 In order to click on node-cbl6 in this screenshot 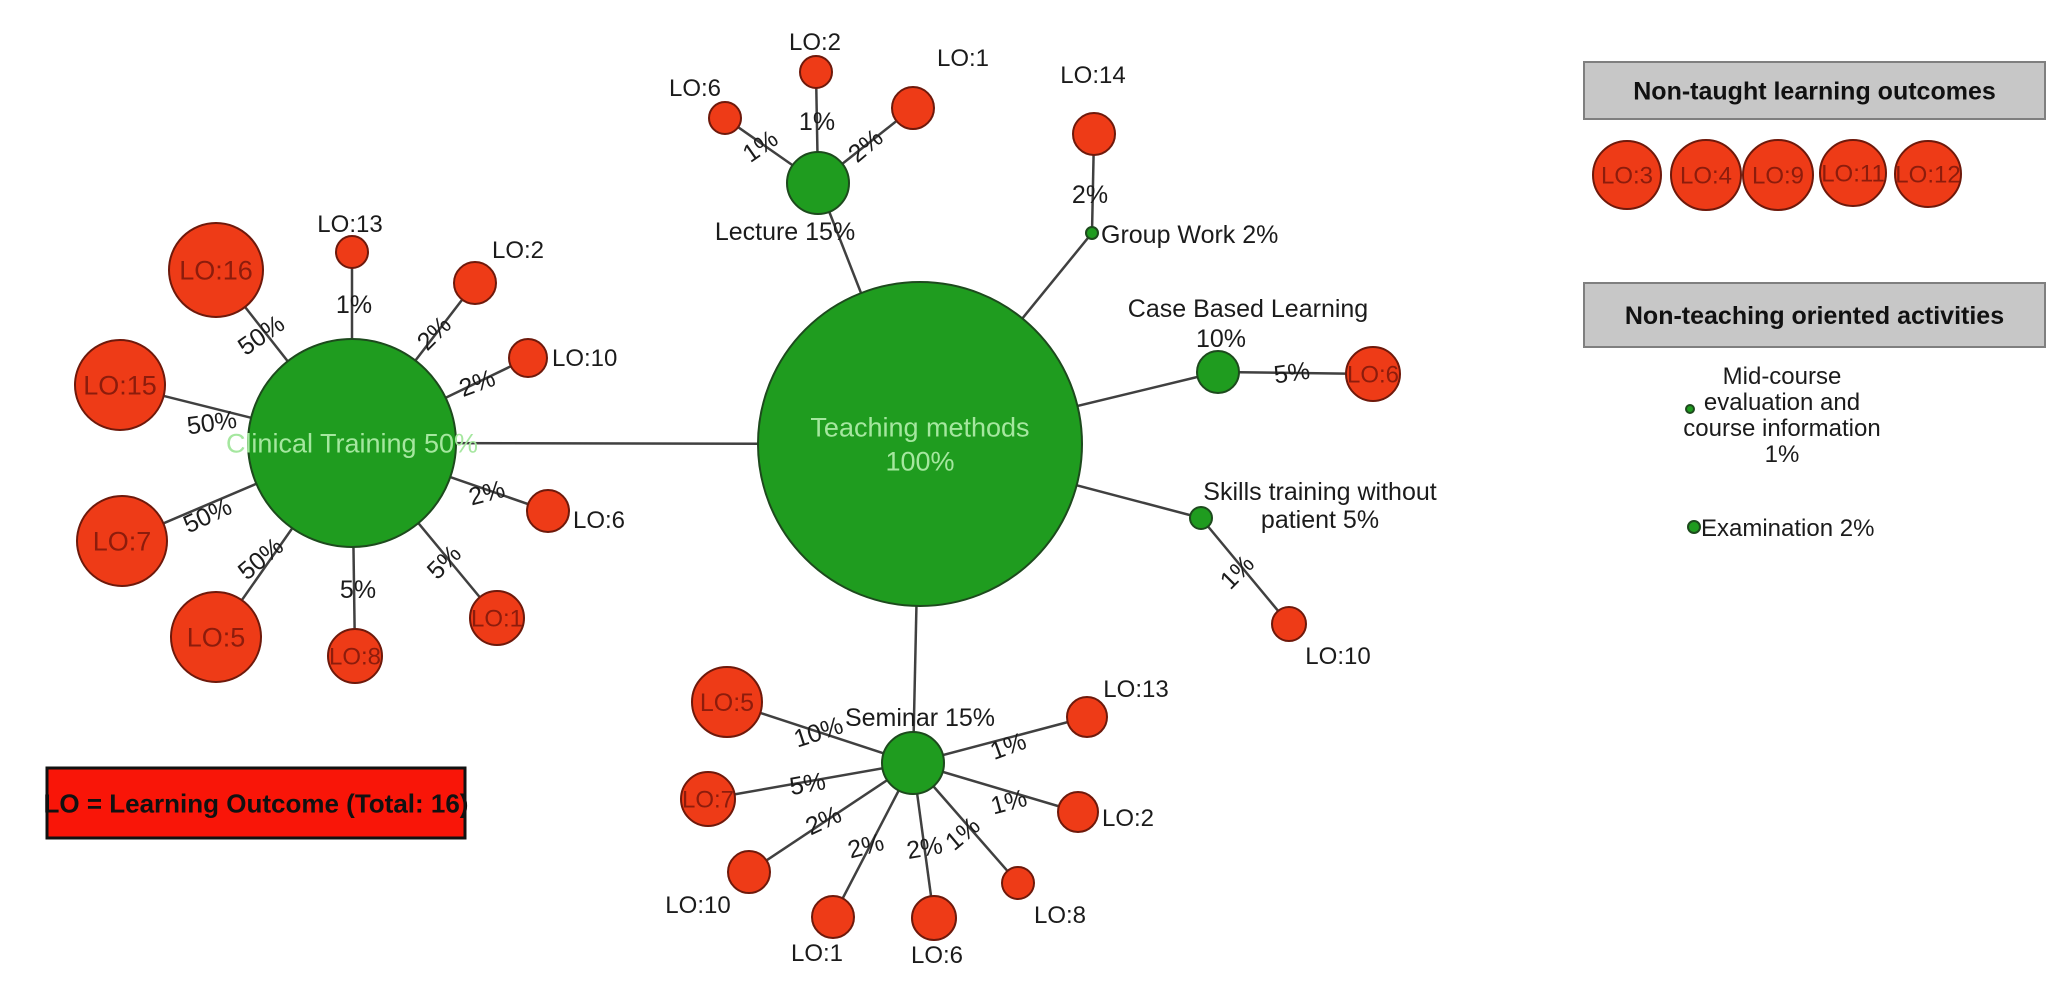, I will do `click(1373, 374)`.